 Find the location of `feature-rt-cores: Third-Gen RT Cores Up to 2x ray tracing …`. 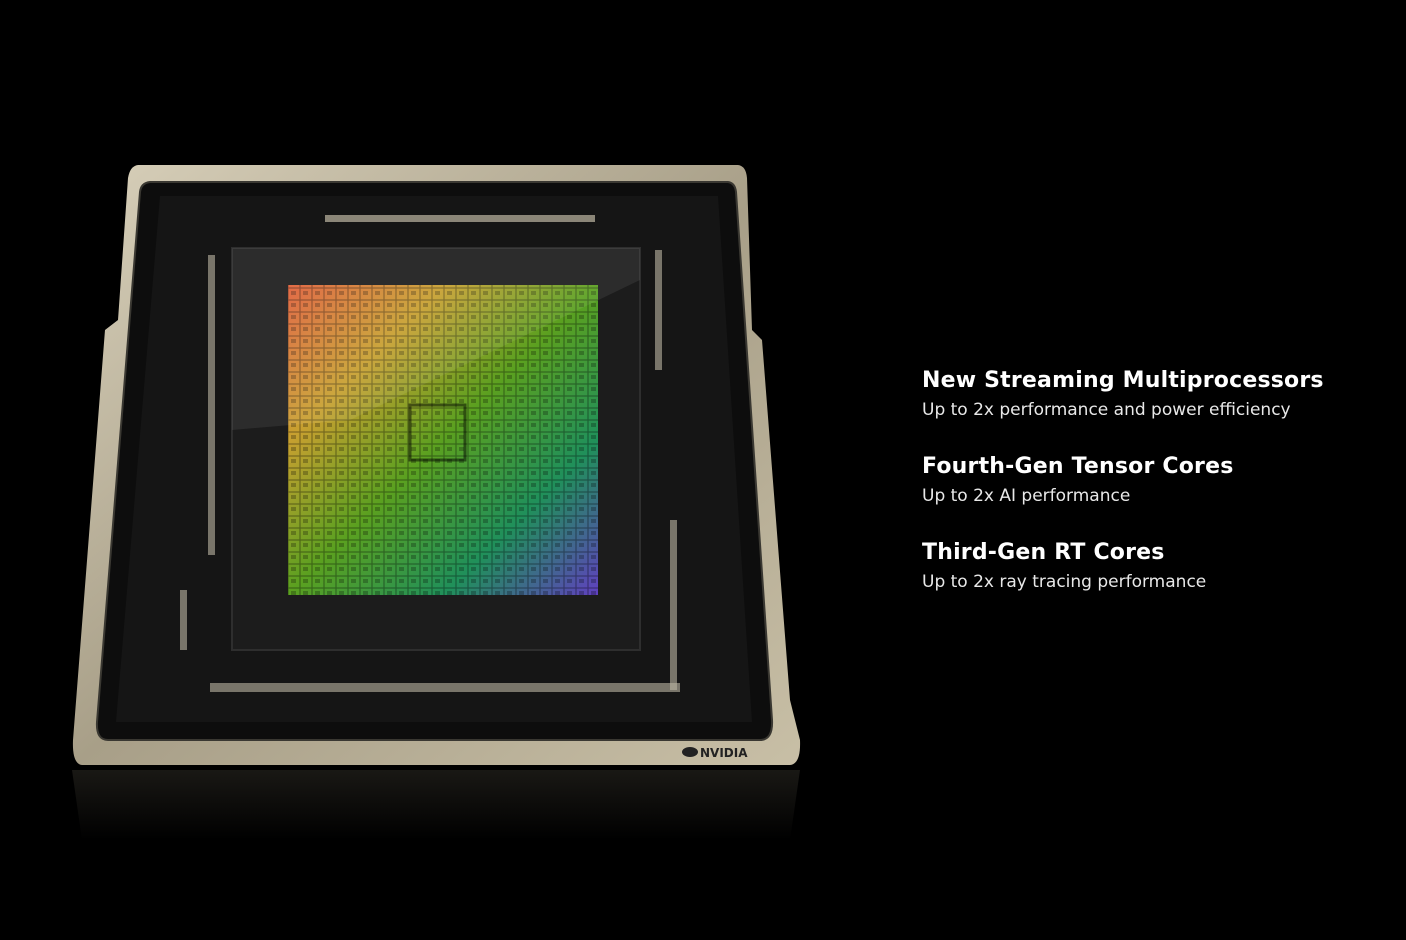

feature-rt-cores: Third-Gen RT Cores Up to 2x ray tracing … is located at coordinates (1123, 566).